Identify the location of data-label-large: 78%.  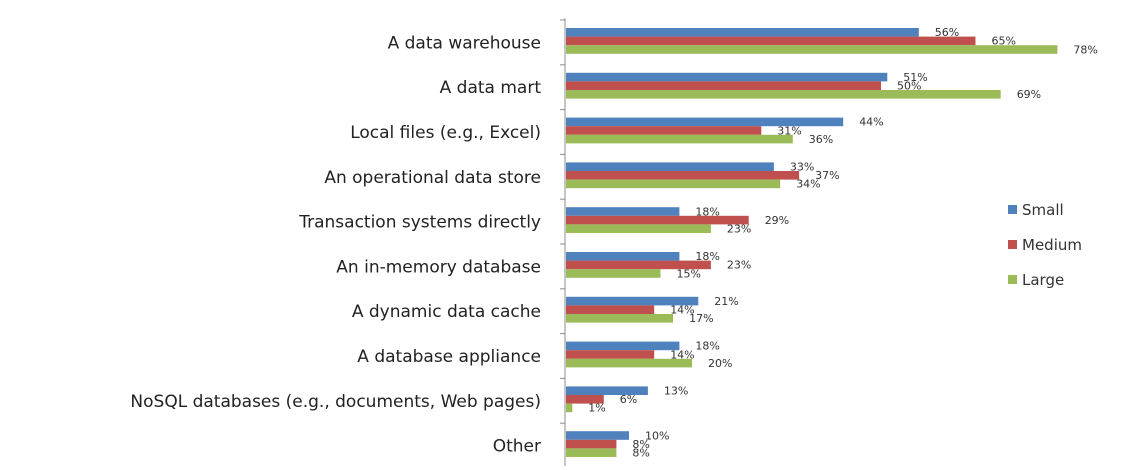
(1085, 49).